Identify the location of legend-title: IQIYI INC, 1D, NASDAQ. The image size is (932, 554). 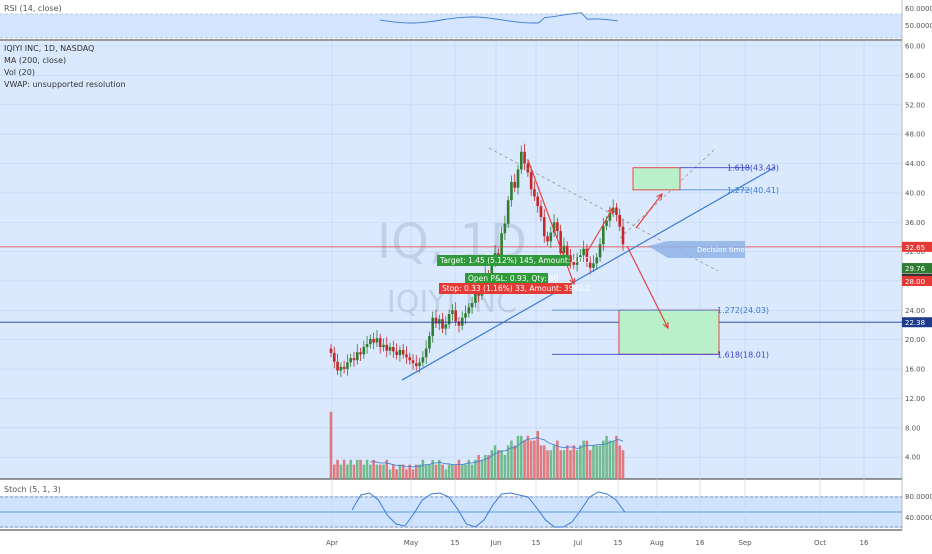
(49, 48).